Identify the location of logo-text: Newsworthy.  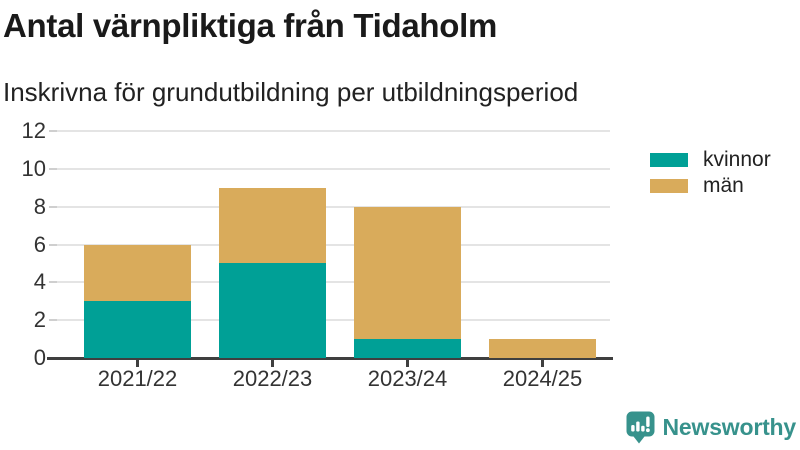
(729, 427).